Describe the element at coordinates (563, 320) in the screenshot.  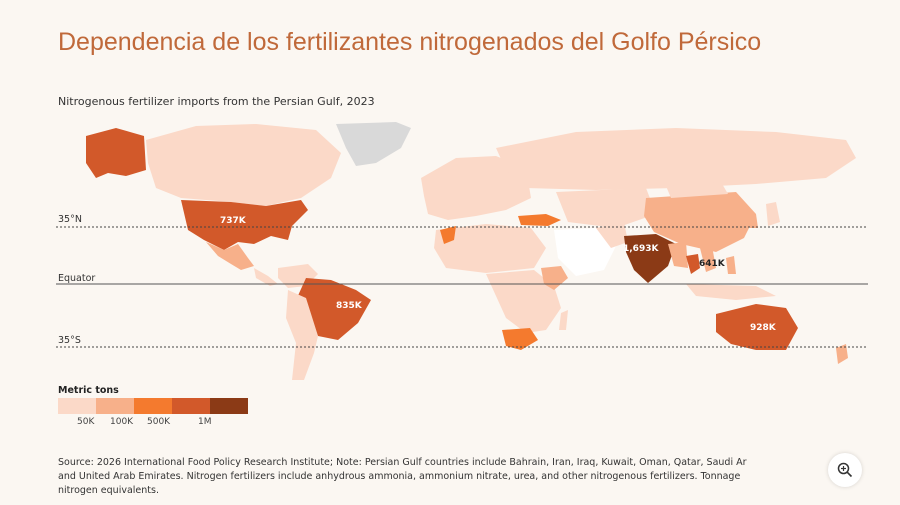
I see `madagascar` at that location.